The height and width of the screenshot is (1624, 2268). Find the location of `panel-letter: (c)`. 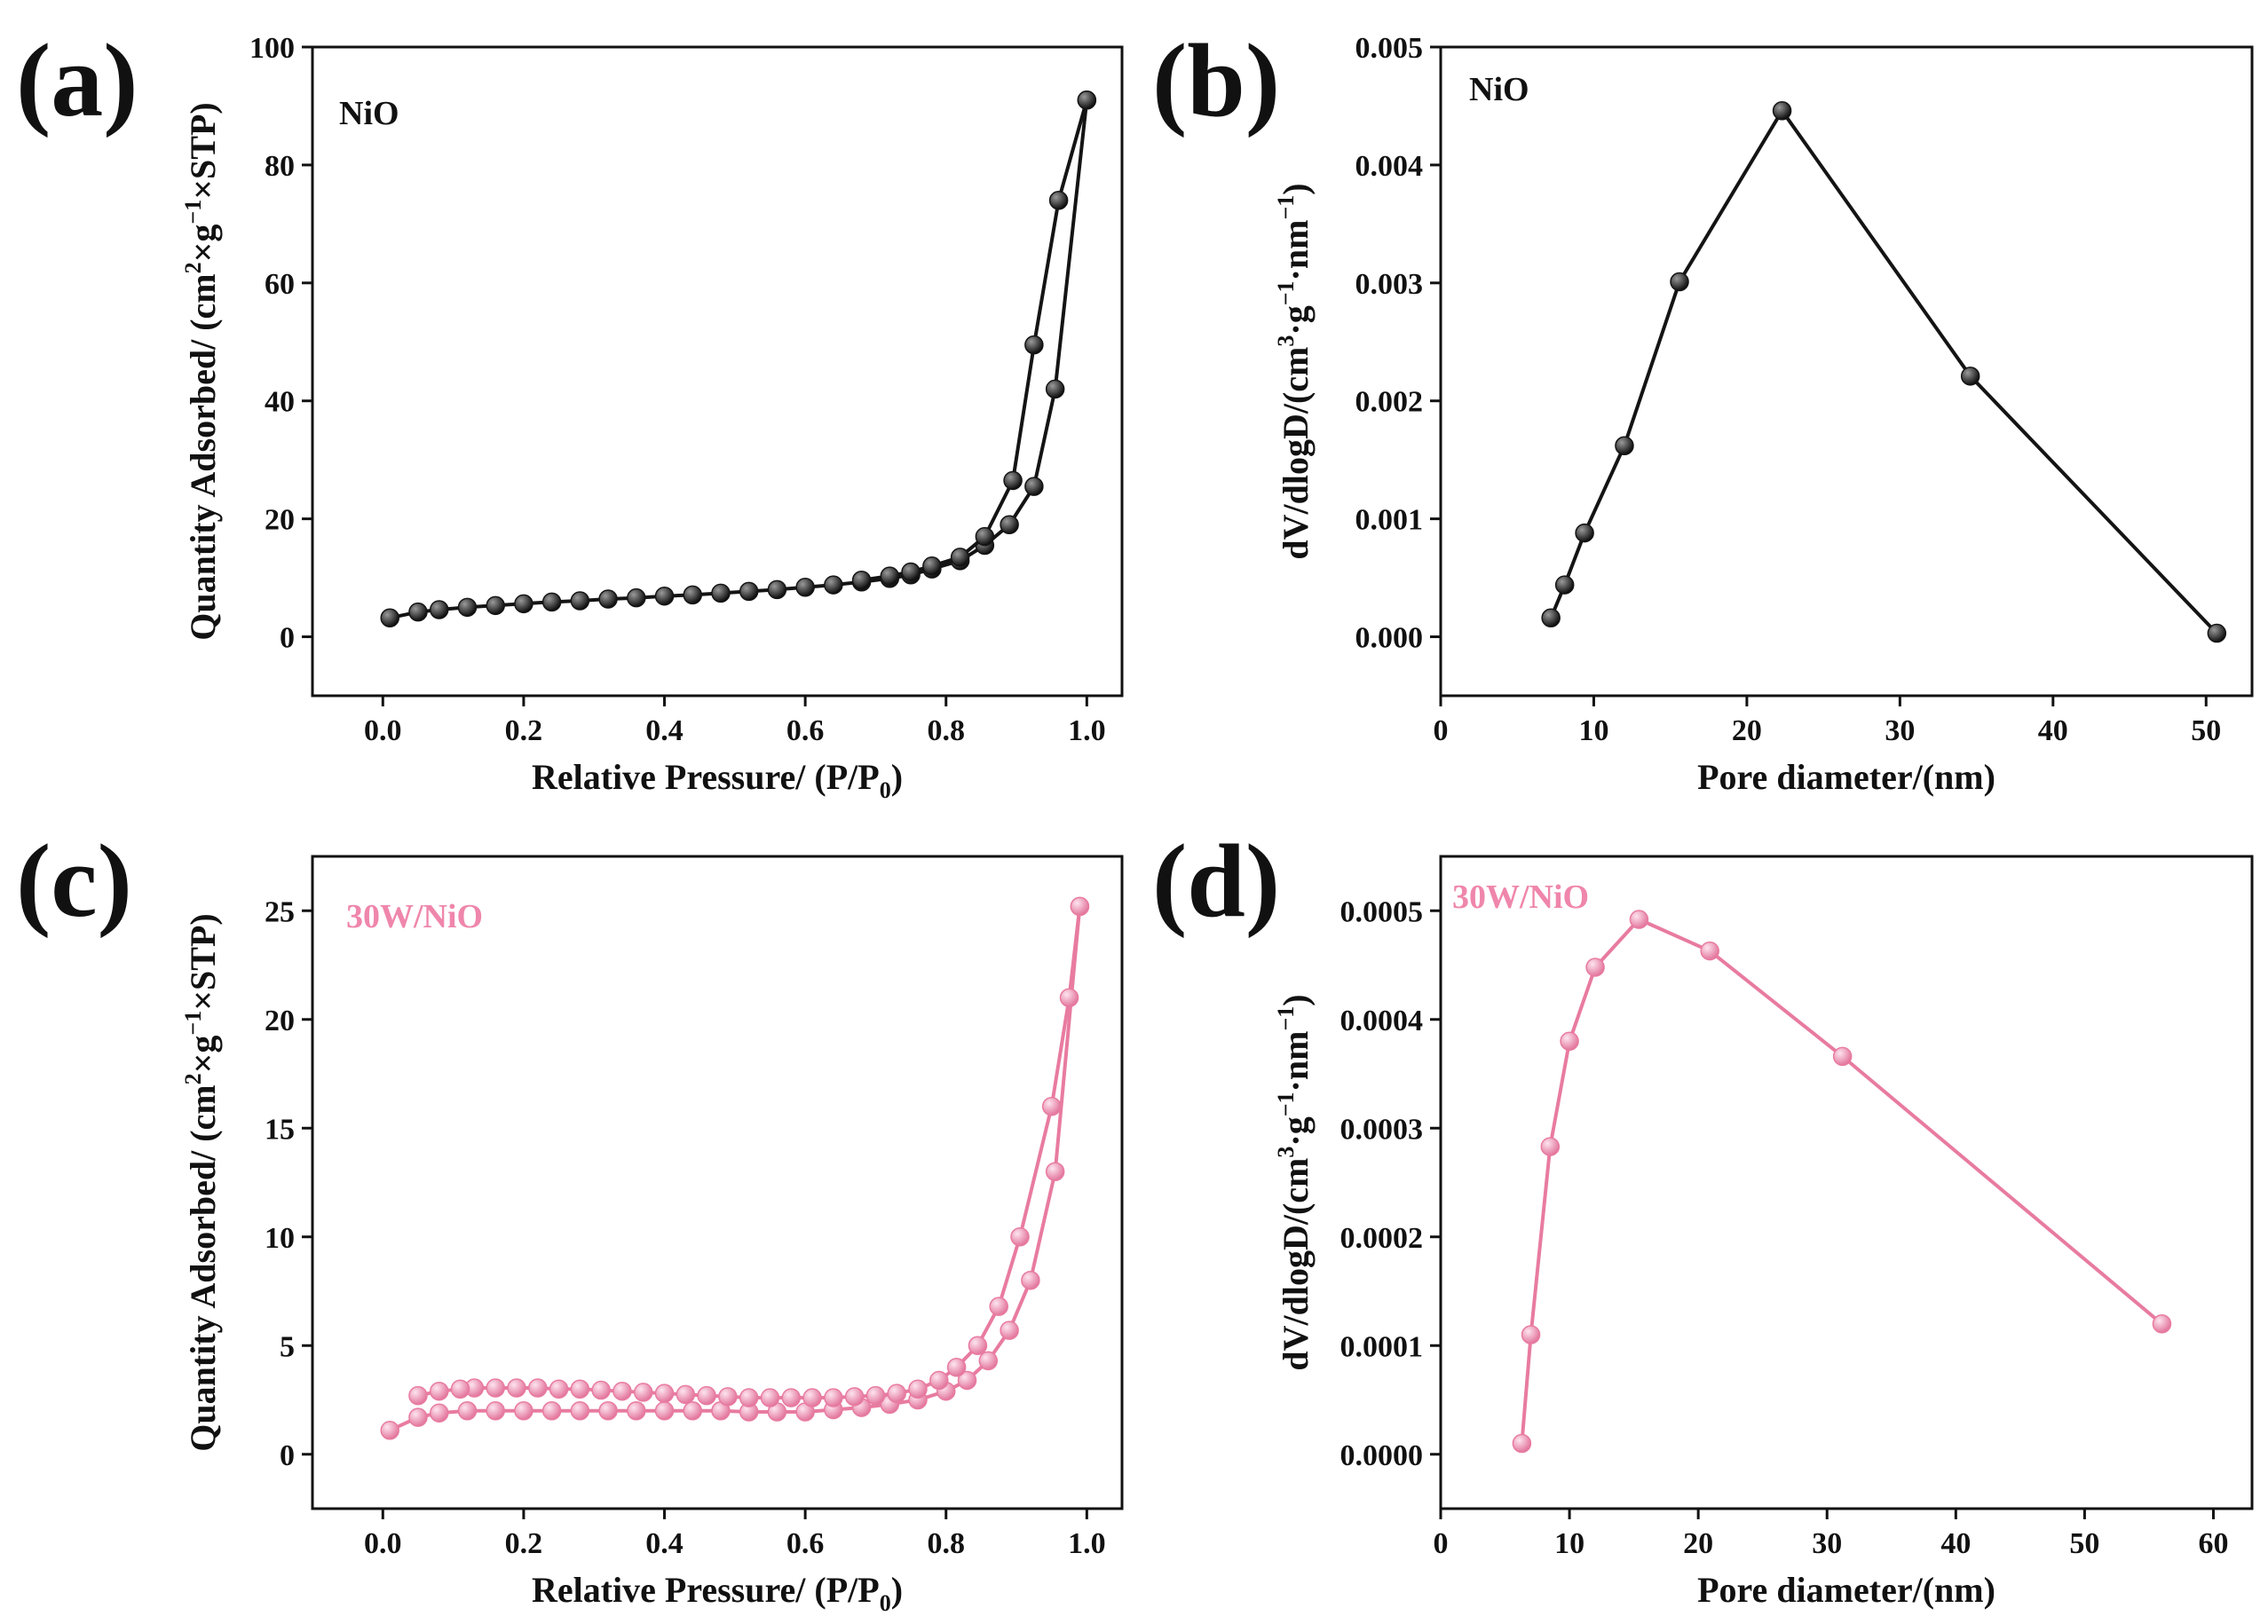

panel-letter: (c) is located at coordinates (74, 881).